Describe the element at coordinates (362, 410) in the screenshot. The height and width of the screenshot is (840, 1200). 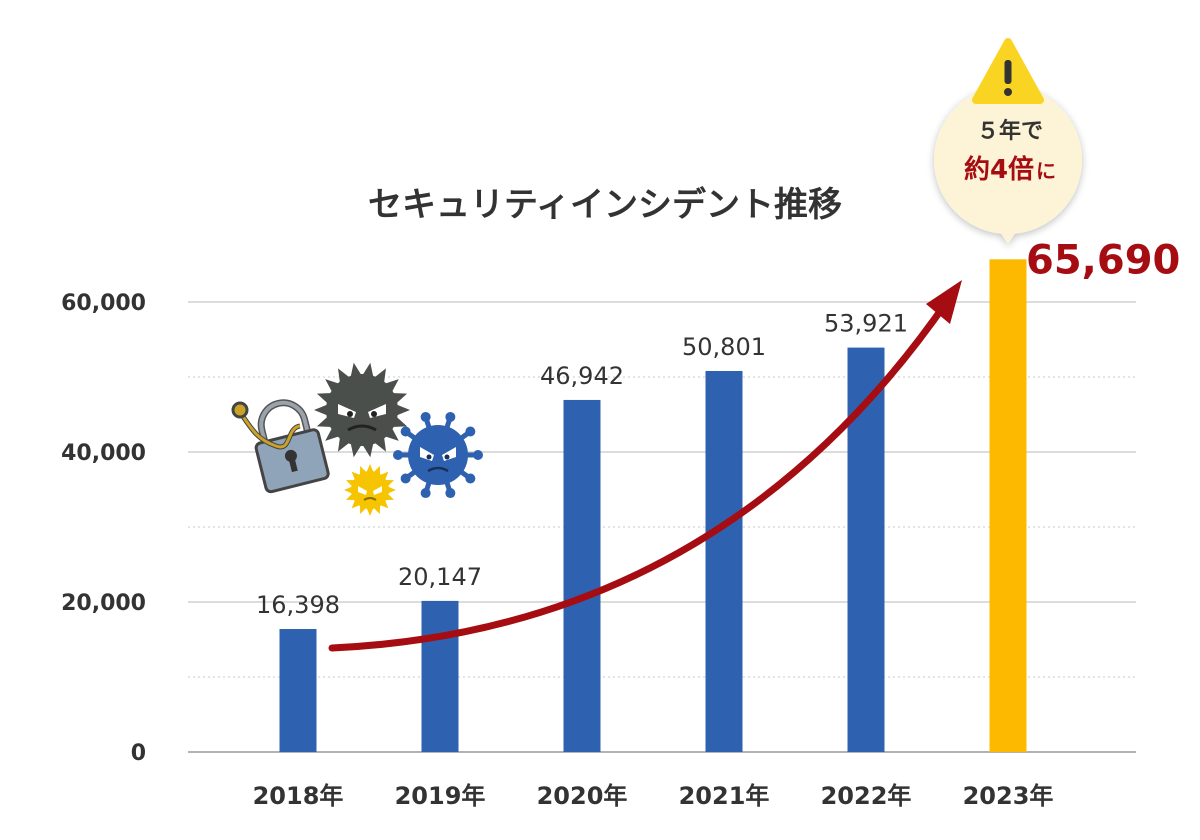
I see `dark-virus-icon` at that location.